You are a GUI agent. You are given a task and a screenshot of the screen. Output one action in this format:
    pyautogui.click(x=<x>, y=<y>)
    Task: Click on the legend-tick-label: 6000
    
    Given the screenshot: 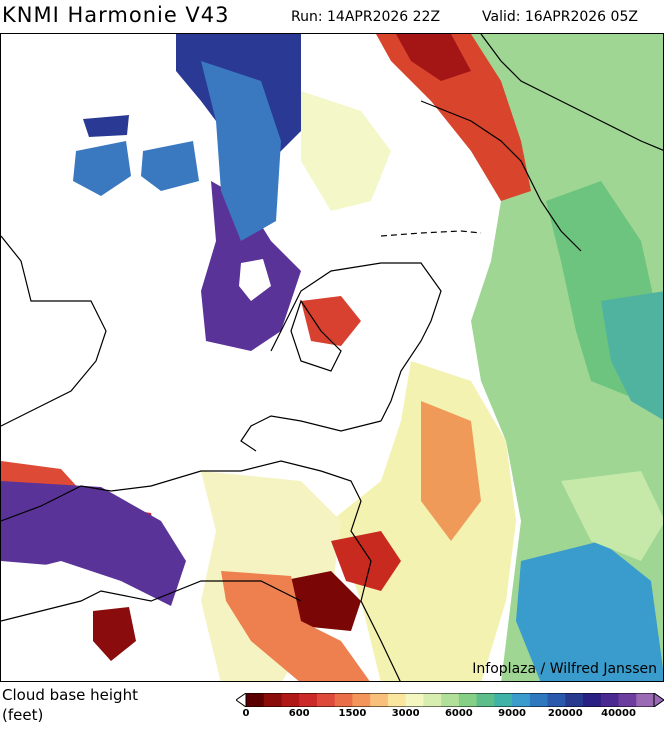 What is the action you would take?
    pyautogui.click(x=458, y=713)
    